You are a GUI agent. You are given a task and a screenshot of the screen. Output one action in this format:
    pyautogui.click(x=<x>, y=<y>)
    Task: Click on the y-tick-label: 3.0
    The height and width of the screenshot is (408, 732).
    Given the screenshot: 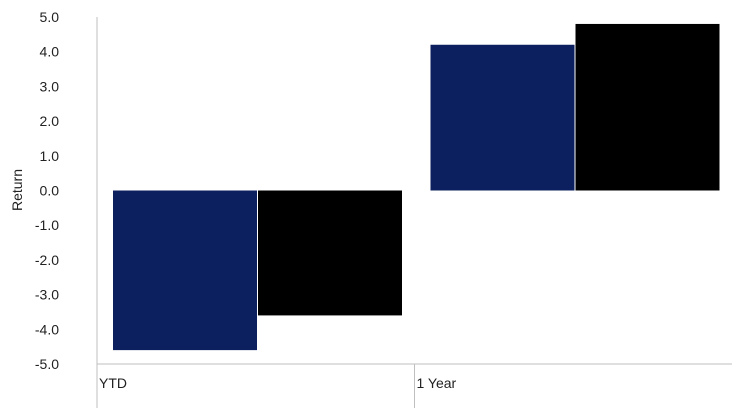 What is the action you would take?
    pyautogui.click(x=50, y=86)
    